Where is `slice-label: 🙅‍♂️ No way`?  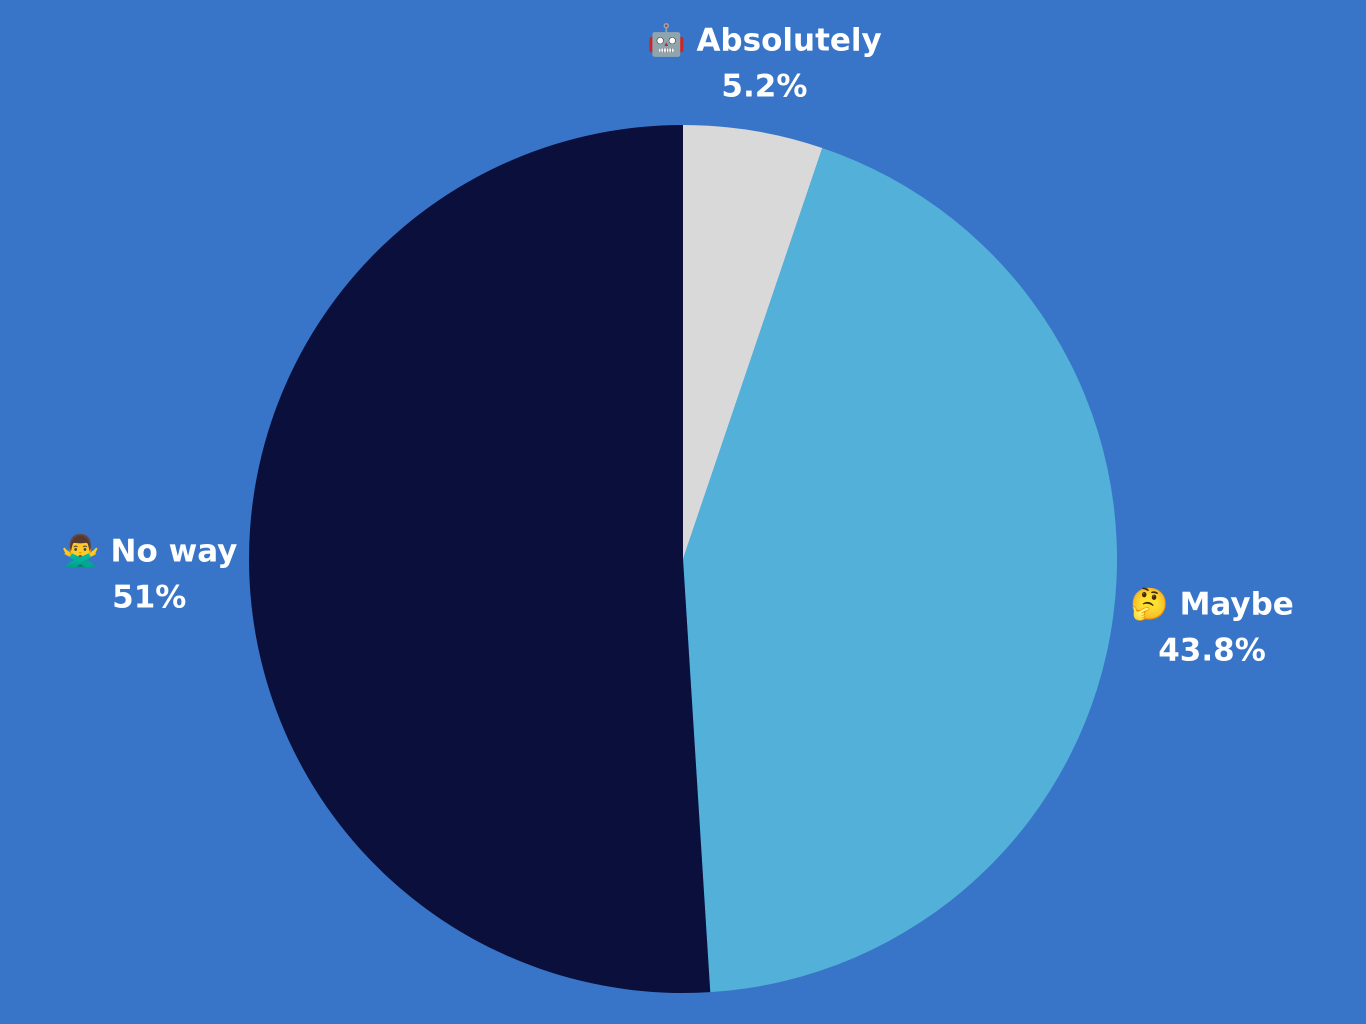
slice-label: 🙅‍♂️ No way is located at coordinates (149, 550).